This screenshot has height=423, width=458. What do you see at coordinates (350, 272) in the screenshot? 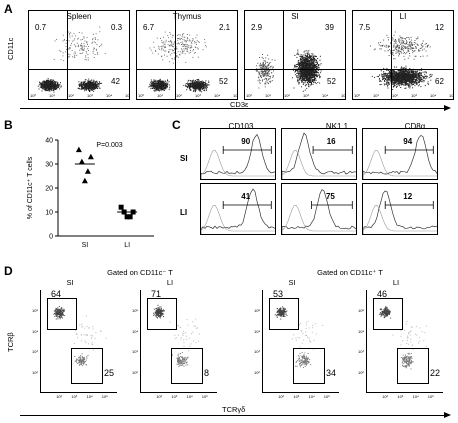
I see `group-title-cd11c-pos: Gated on CD11c⁺ T` at bounding box center [350, 272].